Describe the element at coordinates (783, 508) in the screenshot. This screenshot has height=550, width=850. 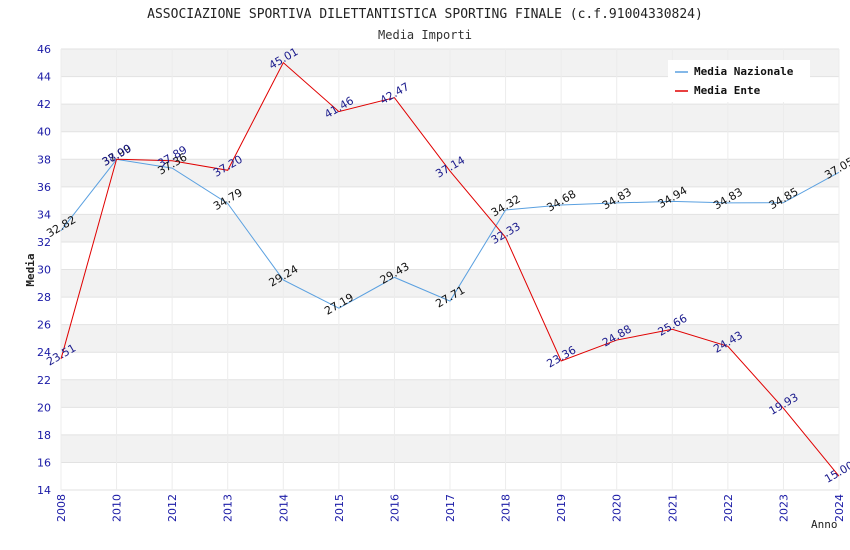
I see `x-tick-label: 2023` at that location.